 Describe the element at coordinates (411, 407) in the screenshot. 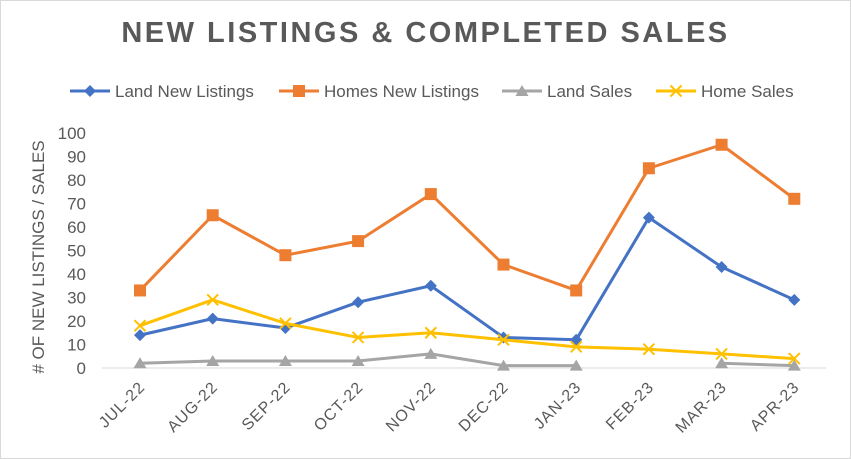

I see `x-tick-label: NOV-22` at that location.